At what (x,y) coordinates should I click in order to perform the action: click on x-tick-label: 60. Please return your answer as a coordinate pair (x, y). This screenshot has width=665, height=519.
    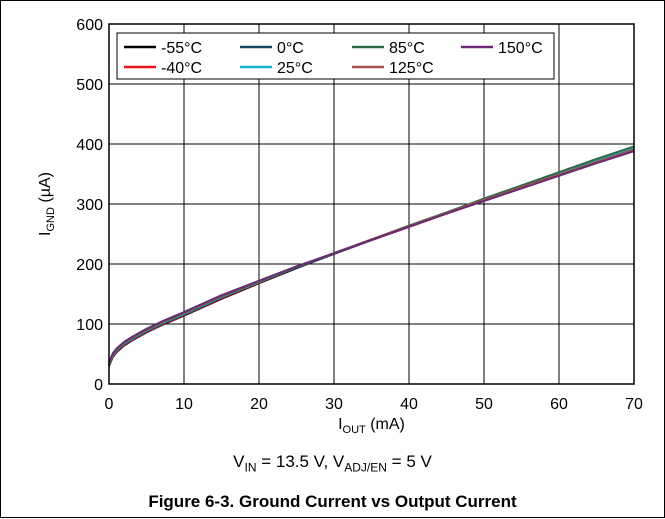
    Looking at the image, I should click on (559, 404).